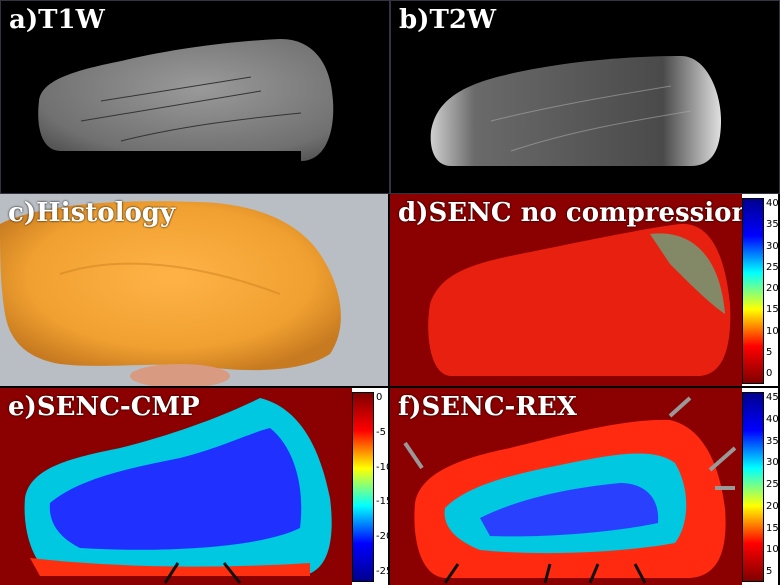  I want to click on colorbar-f-tick: 5, so click(769, 571).